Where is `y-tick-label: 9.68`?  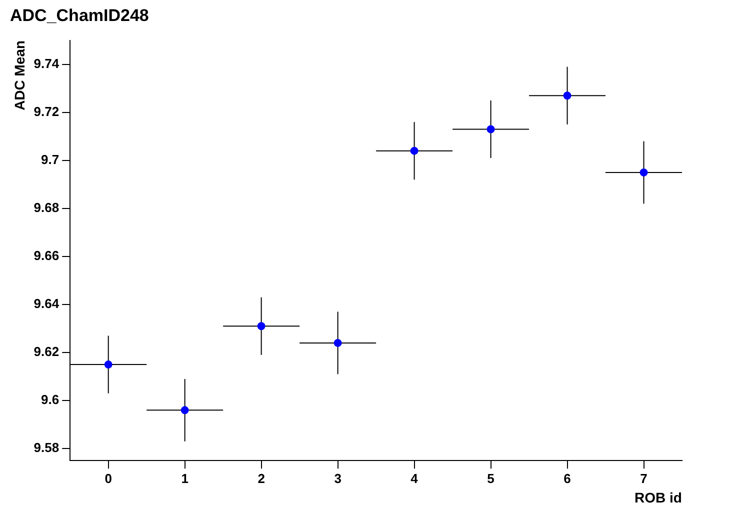
y-tick-label: 9.68 is located at coordinates (47, 208).